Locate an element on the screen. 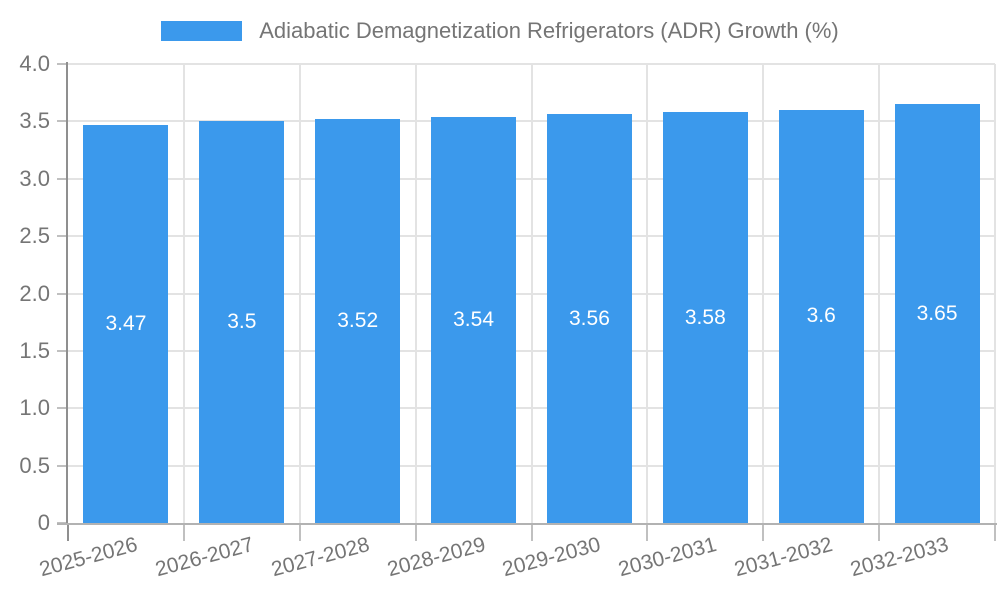 This screenshot has height=600, width=1000. y-axis-tick-label: 3.0 is located at coordinates (34, 178).